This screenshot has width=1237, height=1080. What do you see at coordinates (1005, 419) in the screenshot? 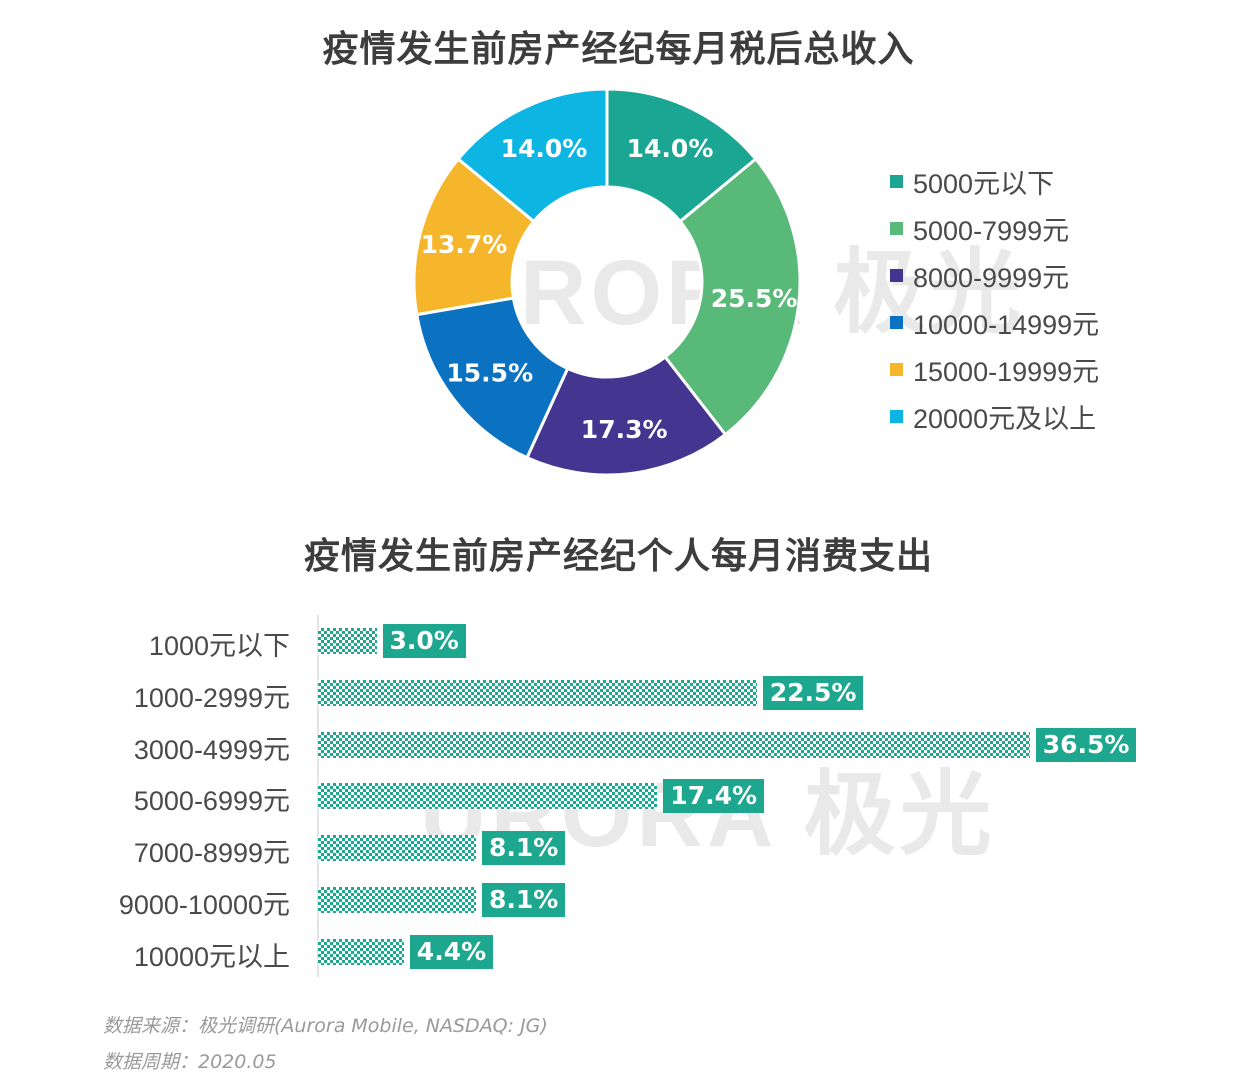
I see `legend-label: 20000元及以上` at bounding box center [1005, 419].